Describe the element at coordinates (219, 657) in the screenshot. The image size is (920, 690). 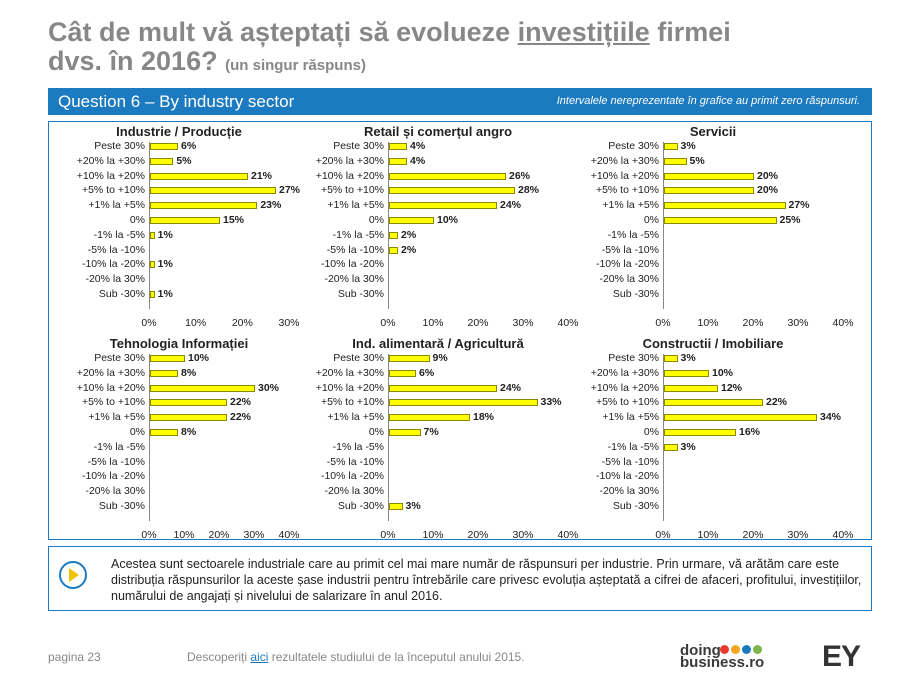
I see `footer-text-before: Descoperiți` at that location.